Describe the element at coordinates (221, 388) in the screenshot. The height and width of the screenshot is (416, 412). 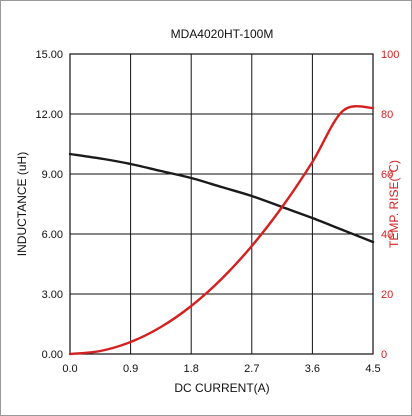
I see `x-axis-label: DC CURRENT(A)` at that location.